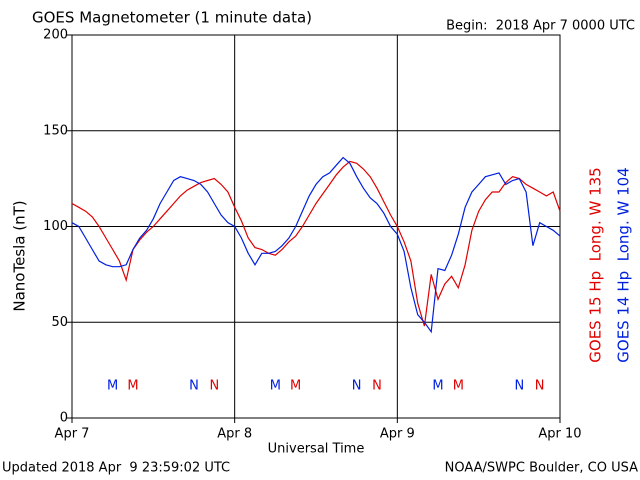 This screenshot has height=480, width=640. Describe the element at coordinates (234, 434) in the screenshot. I see `x-tick-label: Apr 8` at that location.